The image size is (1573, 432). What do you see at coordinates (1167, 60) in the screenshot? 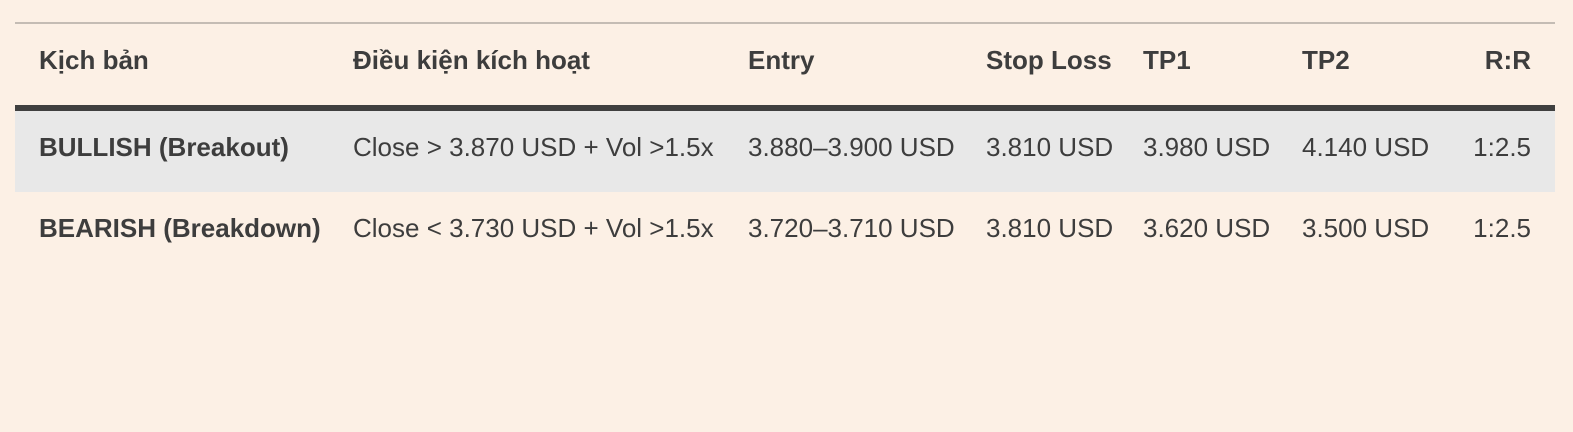
I see `header-tp1: TP1` at bounding box center [1167, 60].